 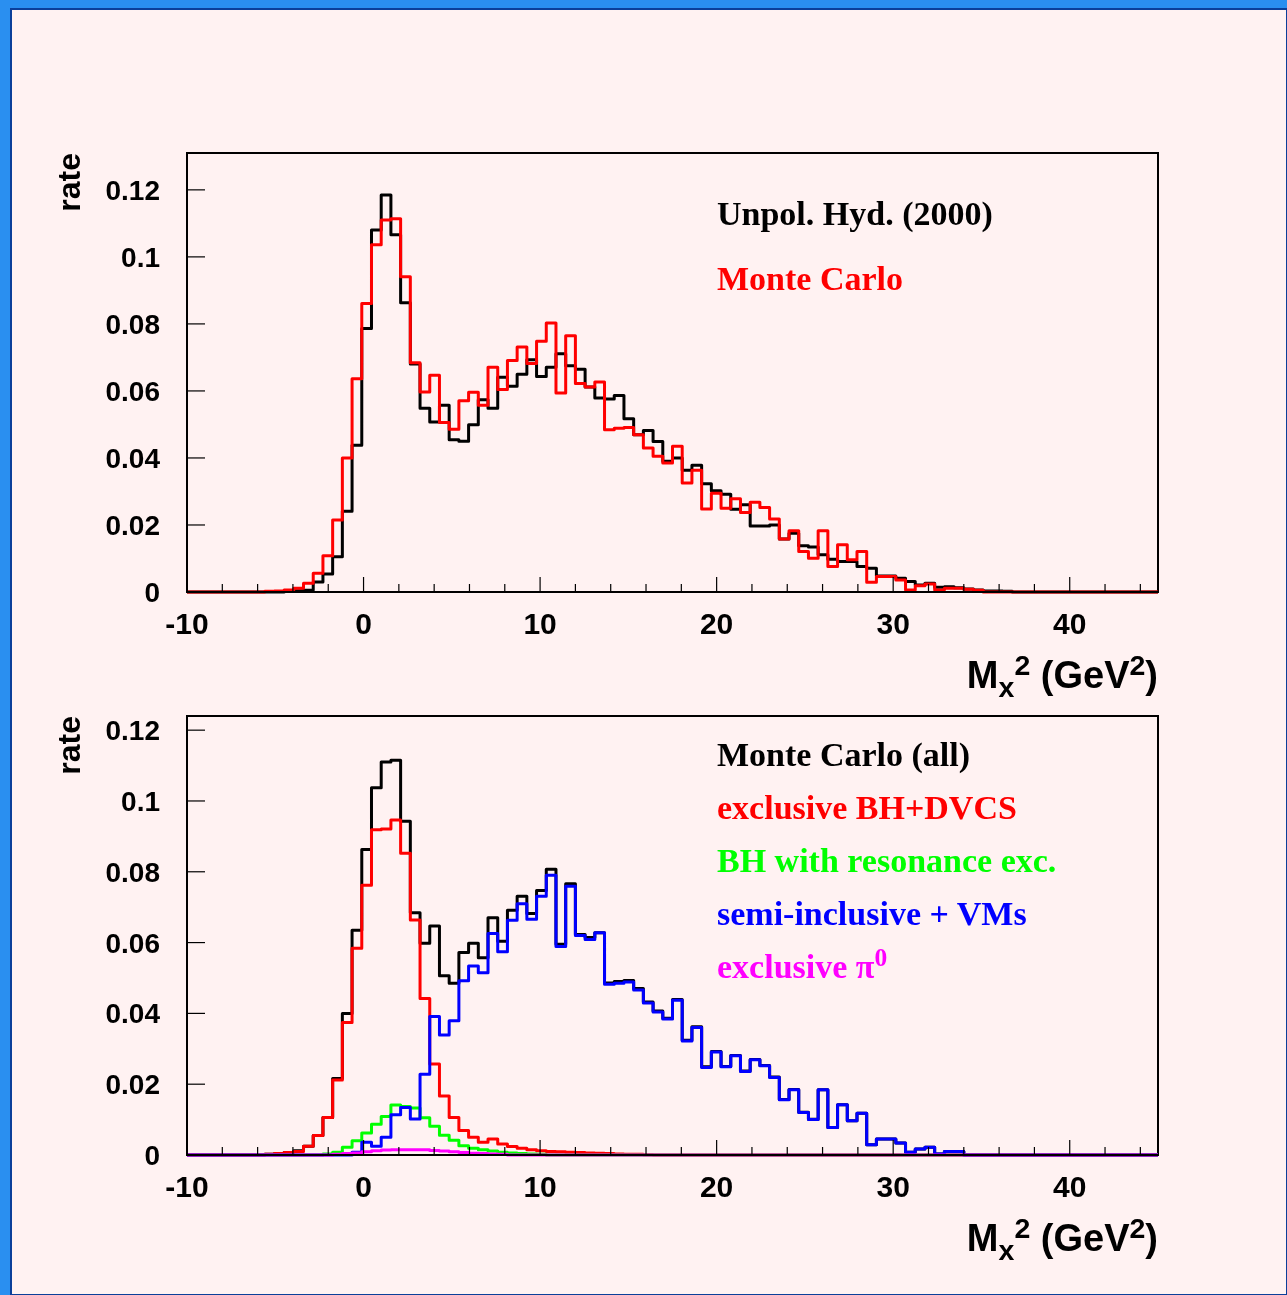 What do you see at coordinates (810, 278) in the screenshot?
I see `text: Monte Carlo` at bounding box center [810, 278].